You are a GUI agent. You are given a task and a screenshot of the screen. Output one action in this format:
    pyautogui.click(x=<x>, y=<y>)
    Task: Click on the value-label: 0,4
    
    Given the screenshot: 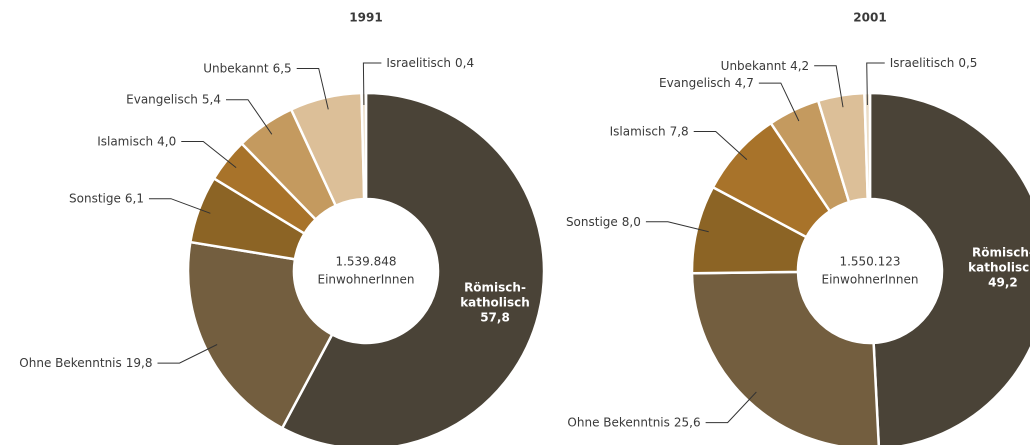 What is the action you would take?
    pyautogui.click(x=464, y=63)
    